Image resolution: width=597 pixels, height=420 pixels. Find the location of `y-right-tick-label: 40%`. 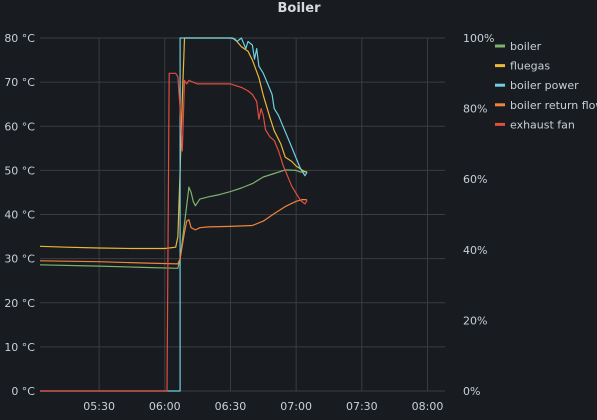

y-right-tick-label: 40% is located at coordinates (475, 250).